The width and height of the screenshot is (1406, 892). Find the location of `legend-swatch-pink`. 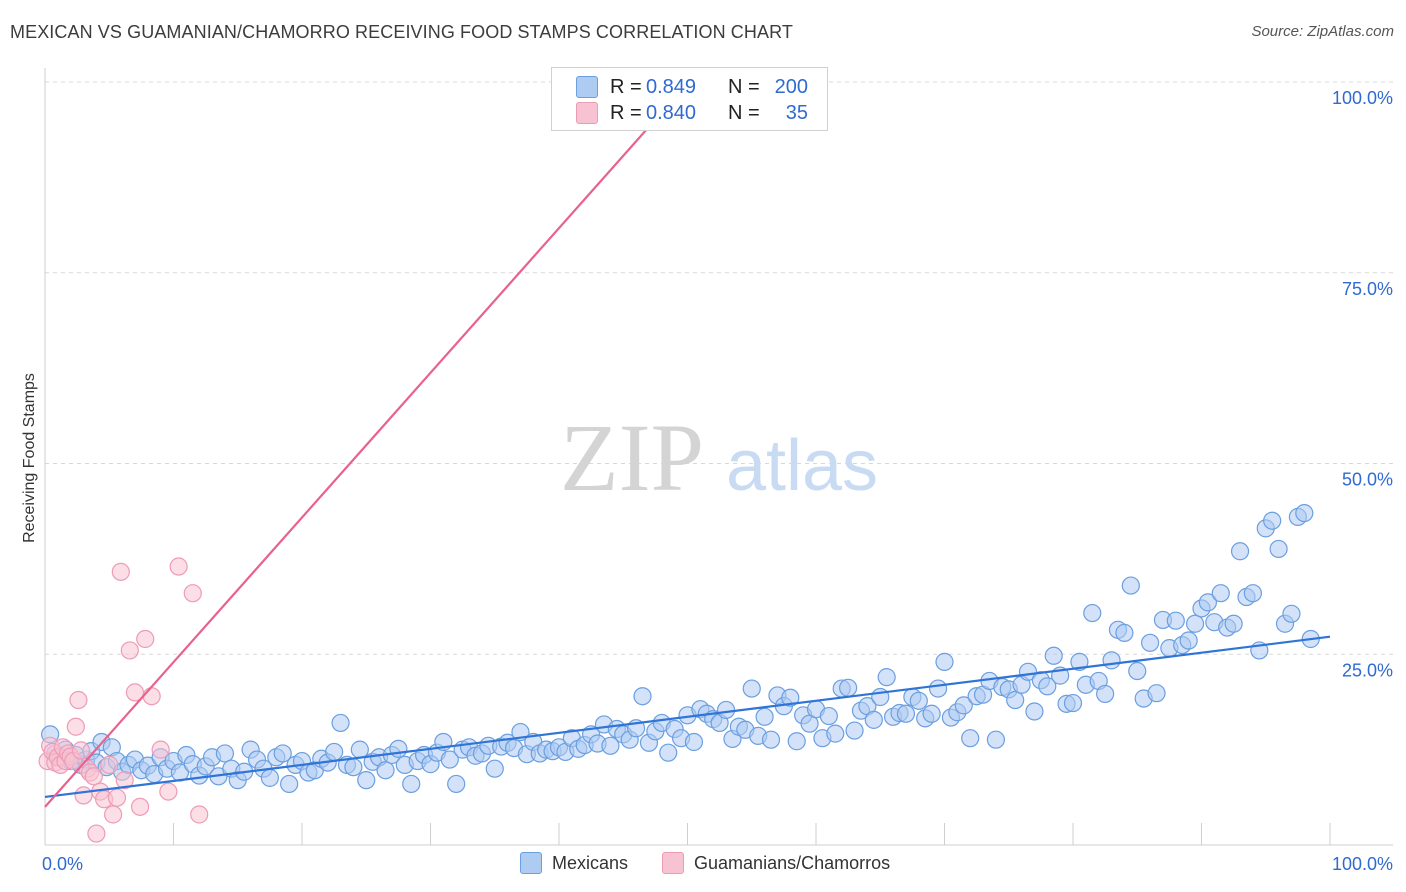

legend-swatch-pink is located at coordinates (587, 113).